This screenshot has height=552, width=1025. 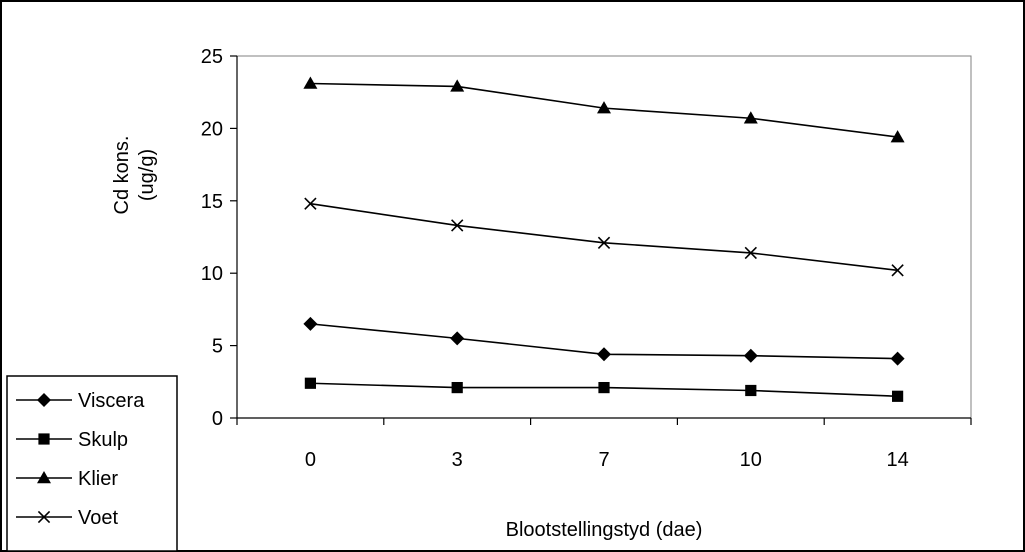 What do you see at coordinates (122, 175) in the screenshot?
I see `y-axis-title-line1: Cd kons.` at bounding box center [122, 175].